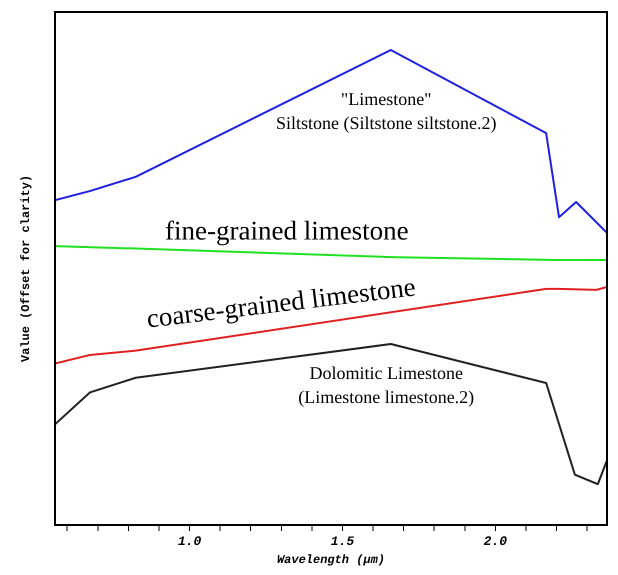 The width and height of the screenshot is (618, 575). Describe the element at coordinates (26, 268) in the screenshot. I see `y-axis-title: Value (Offset for clarity)` at that location.